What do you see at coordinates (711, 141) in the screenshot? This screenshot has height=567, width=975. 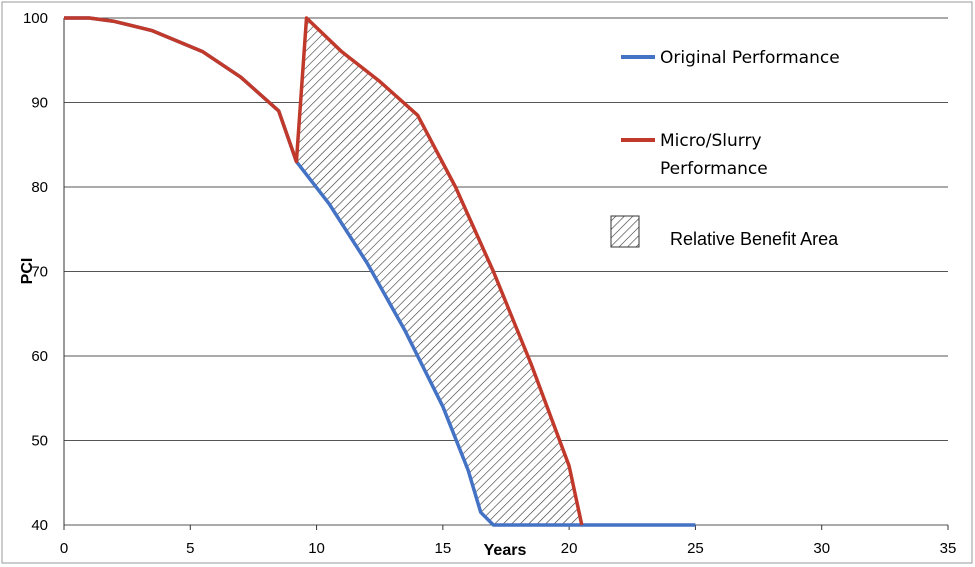 I see `legend-label-micro-slurry-line1: Micro/Slurry` at bounding box center [711, 141].